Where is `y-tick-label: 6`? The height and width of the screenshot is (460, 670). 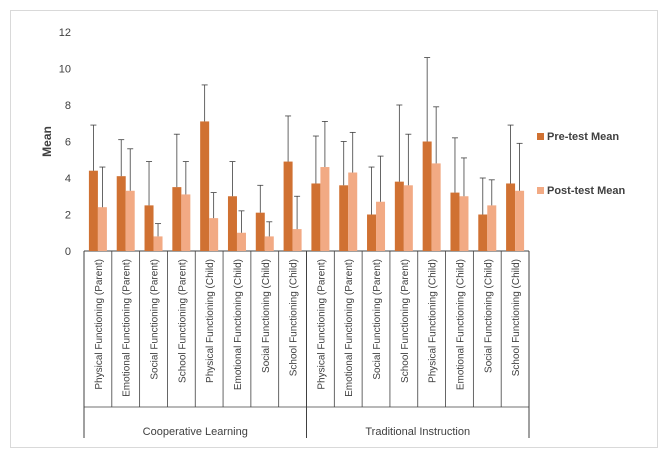 y-tick-label: 6 is located at coordinates (68, 143).